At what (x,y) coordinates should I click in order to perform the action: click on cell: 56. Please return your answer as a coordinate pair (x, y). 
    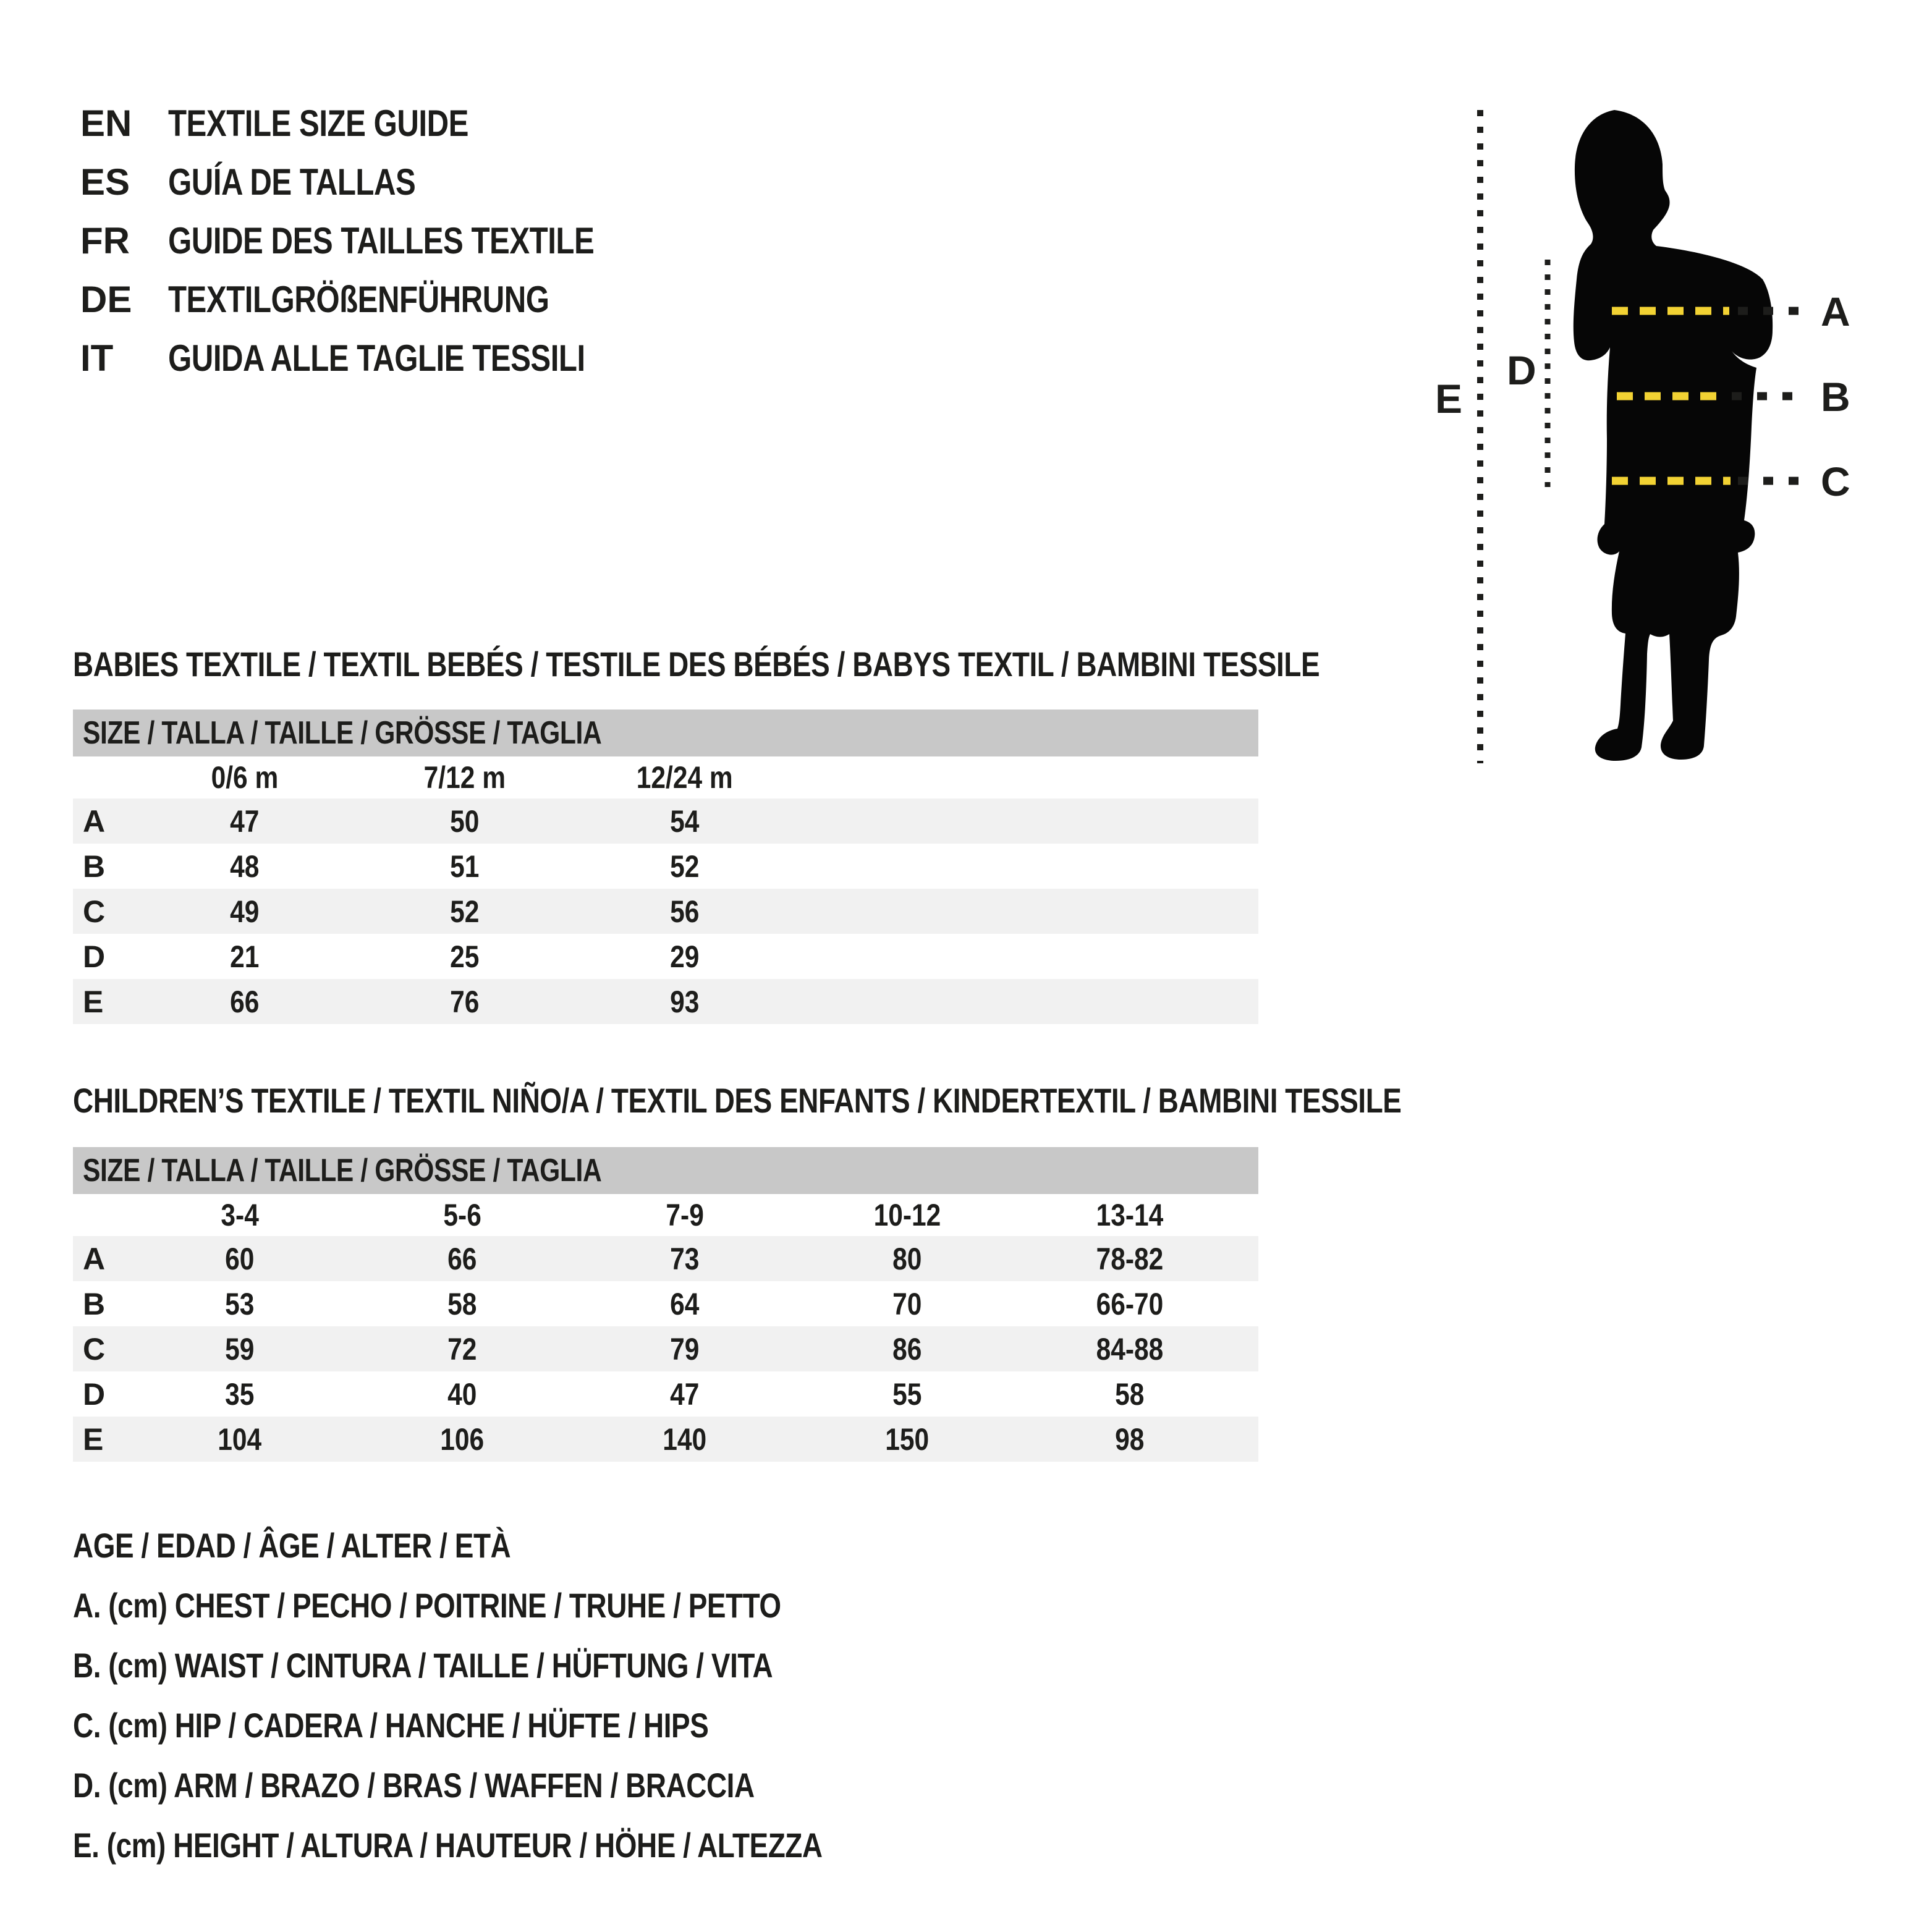
    Looking at the image, I should click on (685, 911).